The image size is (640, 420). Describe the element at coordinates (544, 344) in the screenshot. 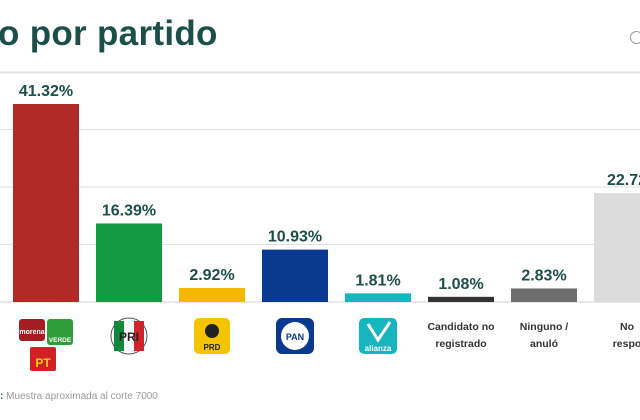

I see `category-label: anuló` at that location.